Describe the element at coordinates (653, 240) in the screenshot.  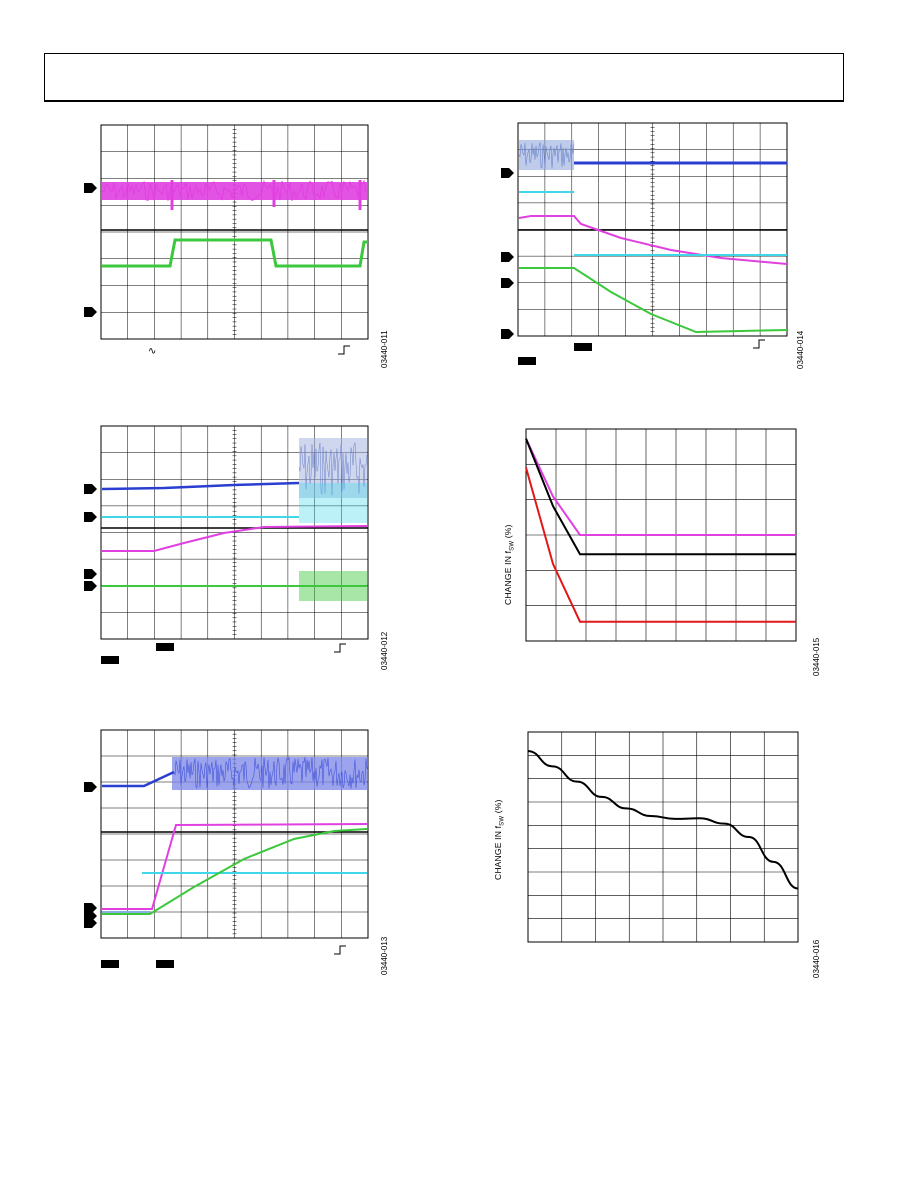
I see `scope-2-magenta-trace` at that location.